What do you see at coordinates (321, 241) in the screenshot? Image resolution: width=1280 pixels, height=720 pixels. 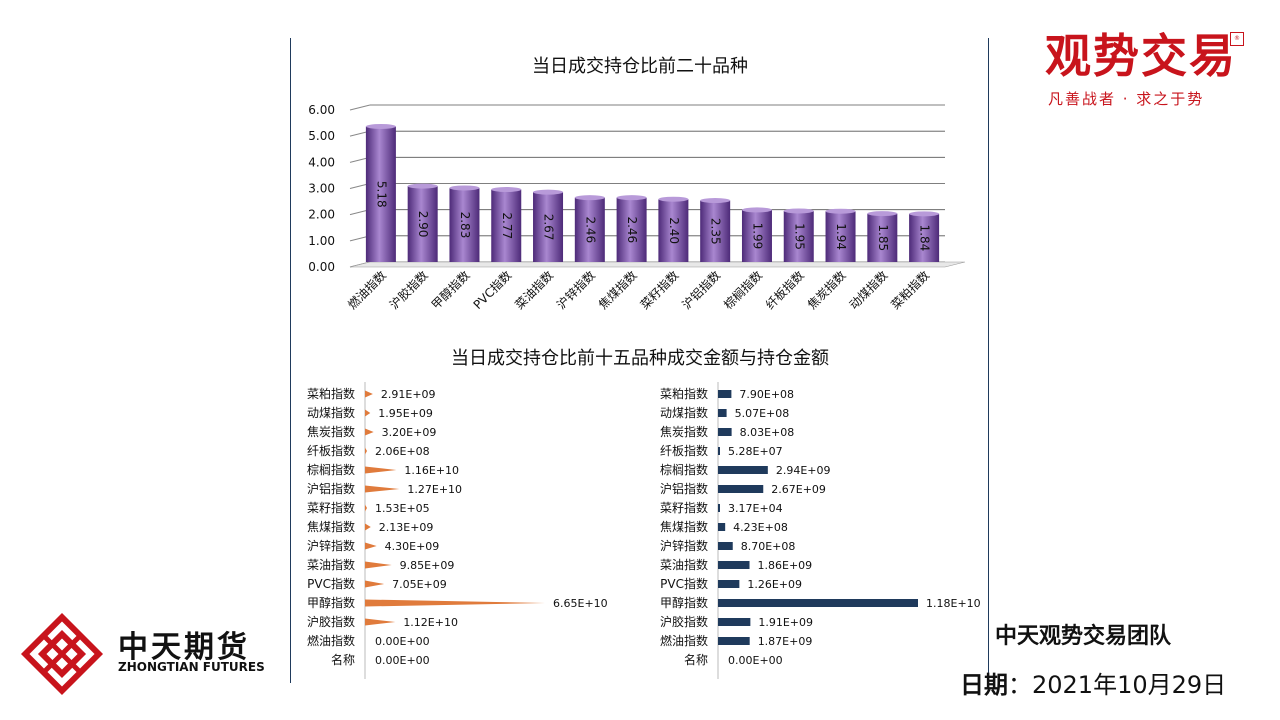 I see `y-tick-label: 1.00` at bounding box center [321, 241].